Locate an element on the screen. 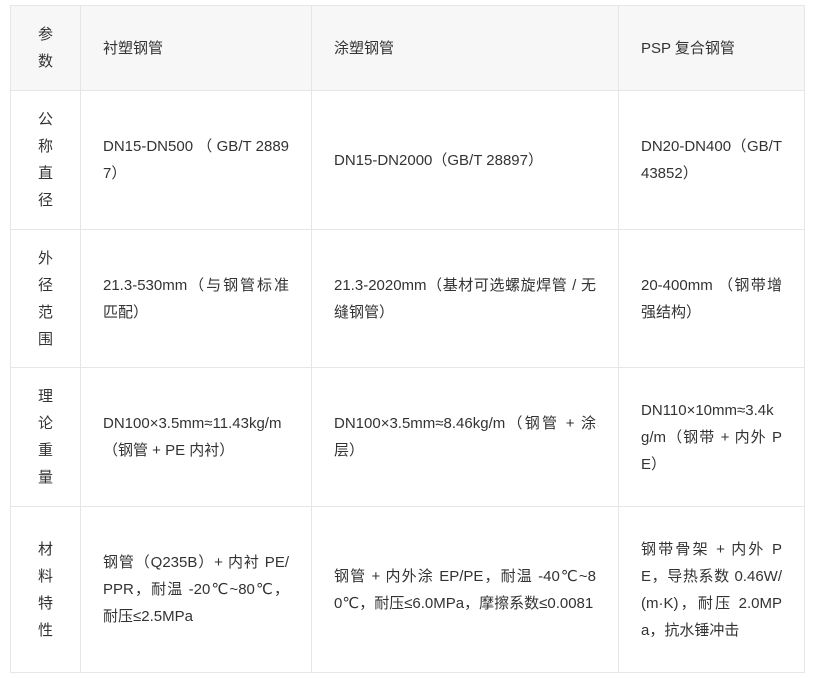  row-param: 材料特性 is located at coordinates (45, 589).